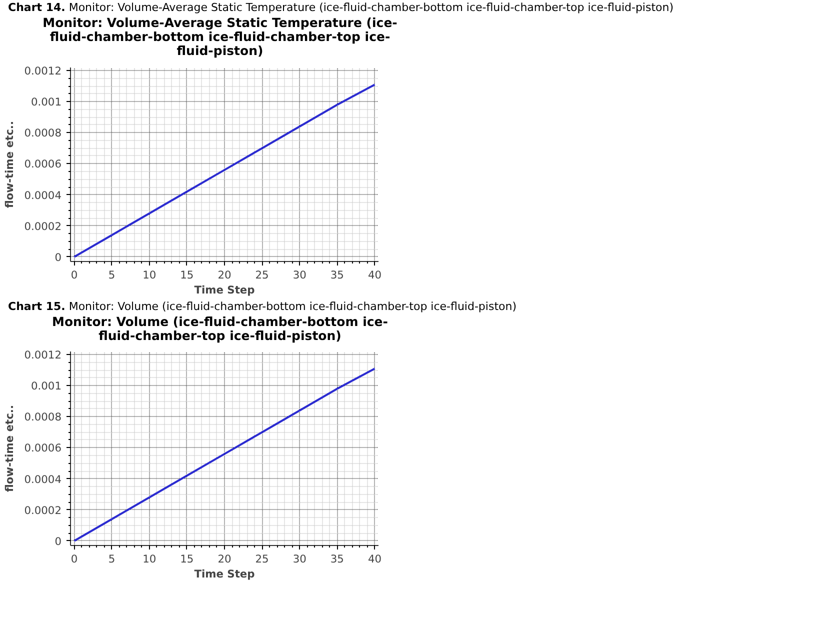  Describe the element at coordinates (220, 36) in the screenshot. I see `chart-title: Monitor: Volume-Average Static Temperature (ice-fluid-chamber-bottom ice-fluid-chamber-top ice-fluid-piston)` at that location.